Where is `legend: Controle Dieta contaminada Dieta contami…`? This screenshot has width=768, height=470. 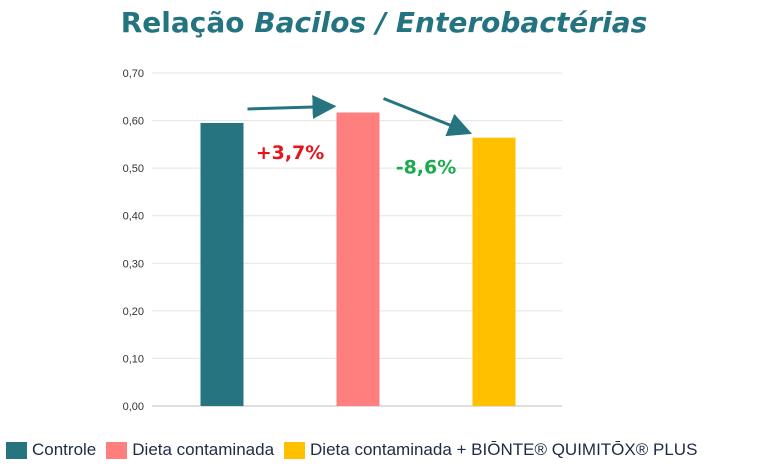
legend: Controle Dieta contaminada Dieta contami… is located at coordinates (356, 450).